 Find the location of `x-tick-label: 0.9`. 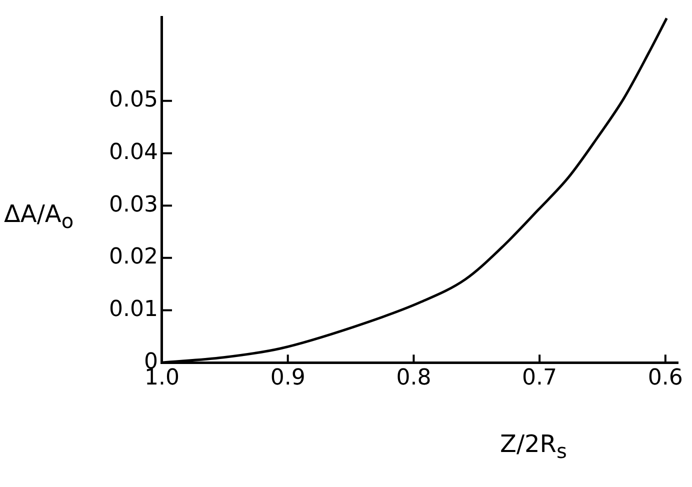

x-tick-label: 0.9 is located at coordinates (288, 378).